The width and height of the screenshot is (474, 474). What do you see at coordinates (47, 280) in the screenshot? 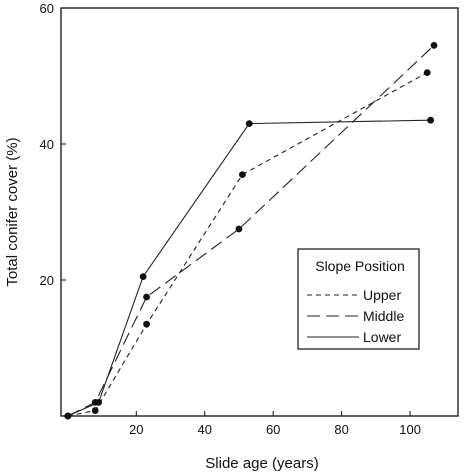
I see `y-tick-label: 20` at bounding box center [47, 280].